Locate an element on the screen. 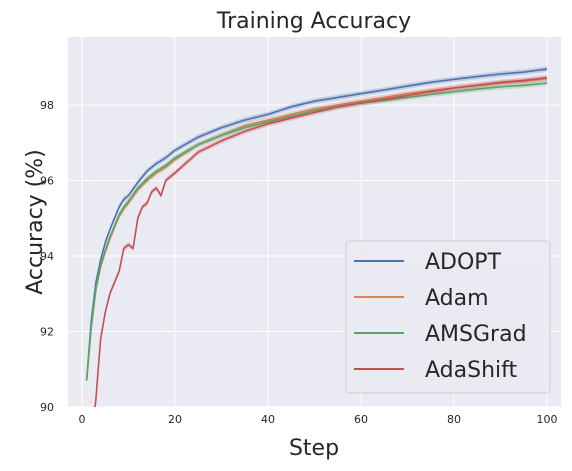 The height and width of the screenshot is (471, 572). x-tick-label: 40 is located at coordinates (268, 419).